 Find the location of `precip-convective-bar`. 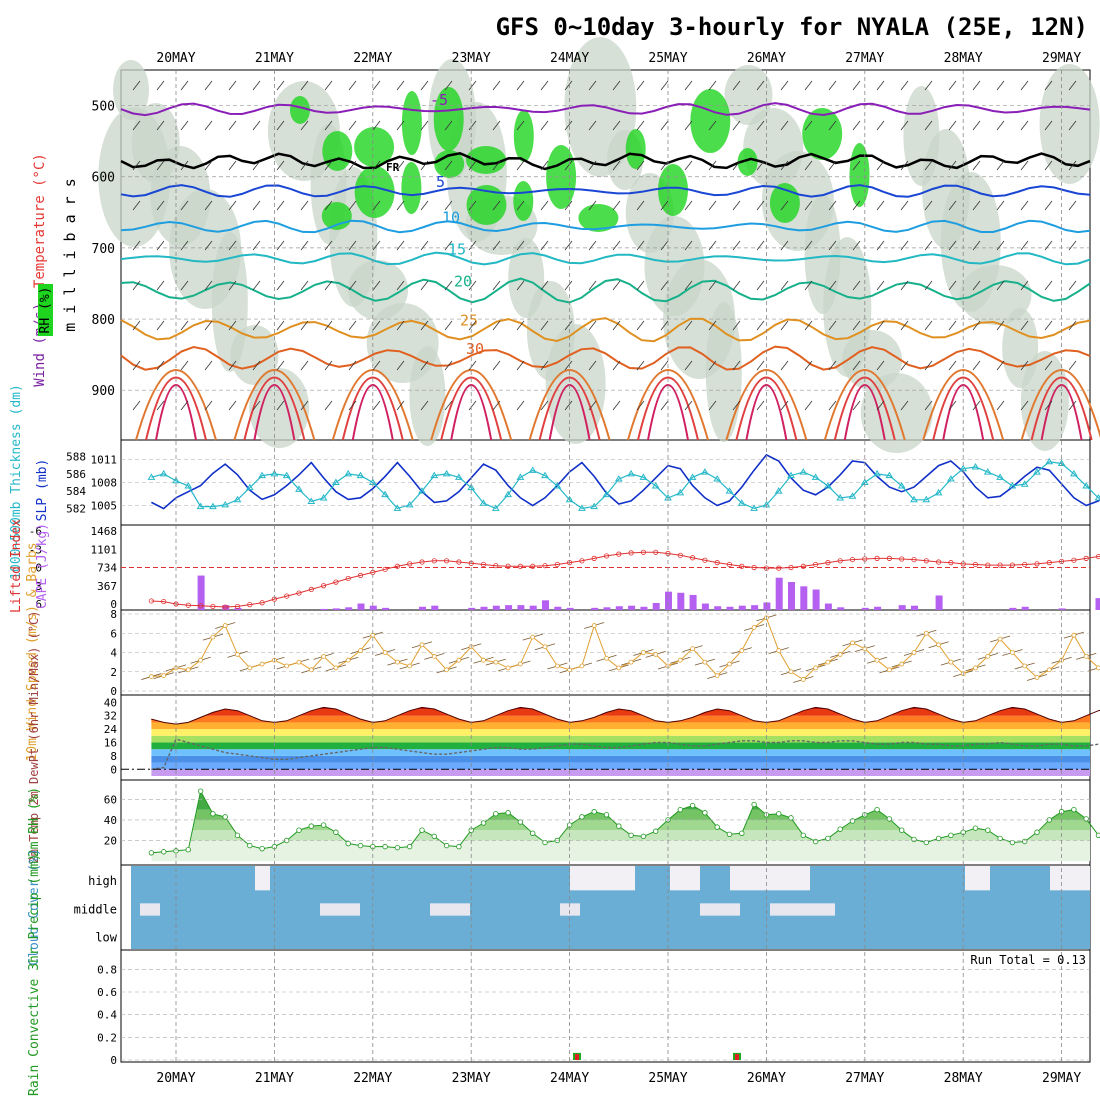

precip-convective-bar is located at coordinates (737, 1057).